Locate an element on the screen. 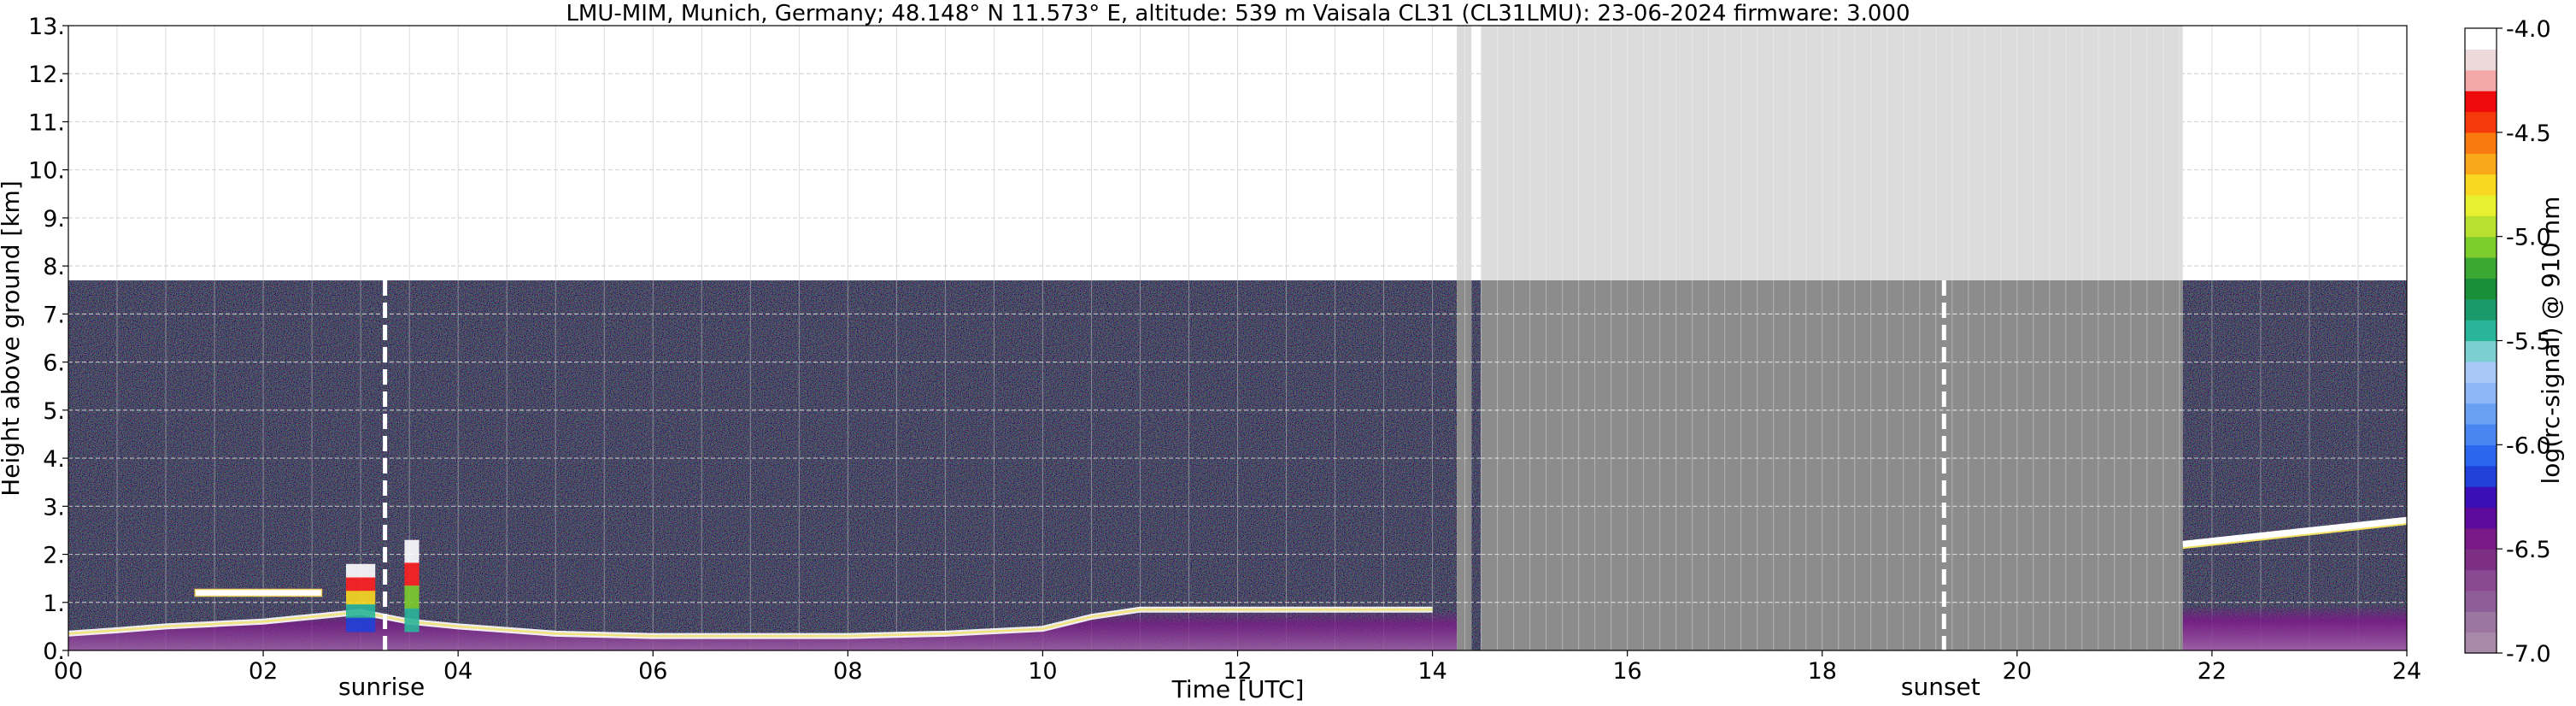 This screenshot has height=706, width=2576. x-tick-label: 12 is located at coordinates (1237, 671).